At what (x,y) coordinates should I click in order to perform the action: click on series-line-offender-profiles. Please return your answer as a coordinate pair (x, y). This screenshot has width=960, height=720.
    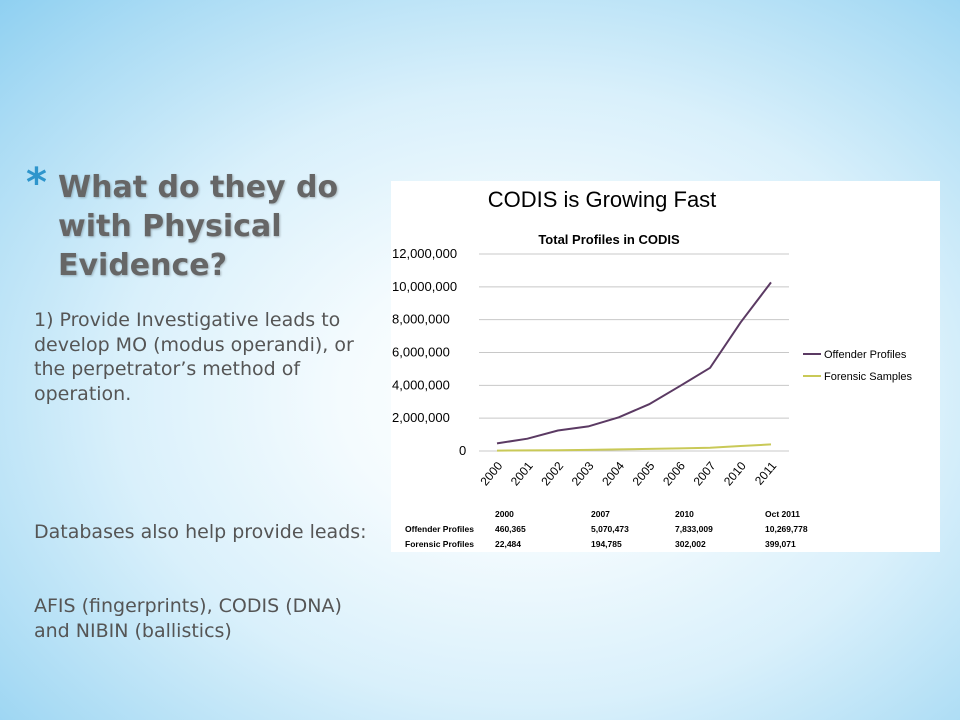
    Looking at the image, I should click on (634, 363).